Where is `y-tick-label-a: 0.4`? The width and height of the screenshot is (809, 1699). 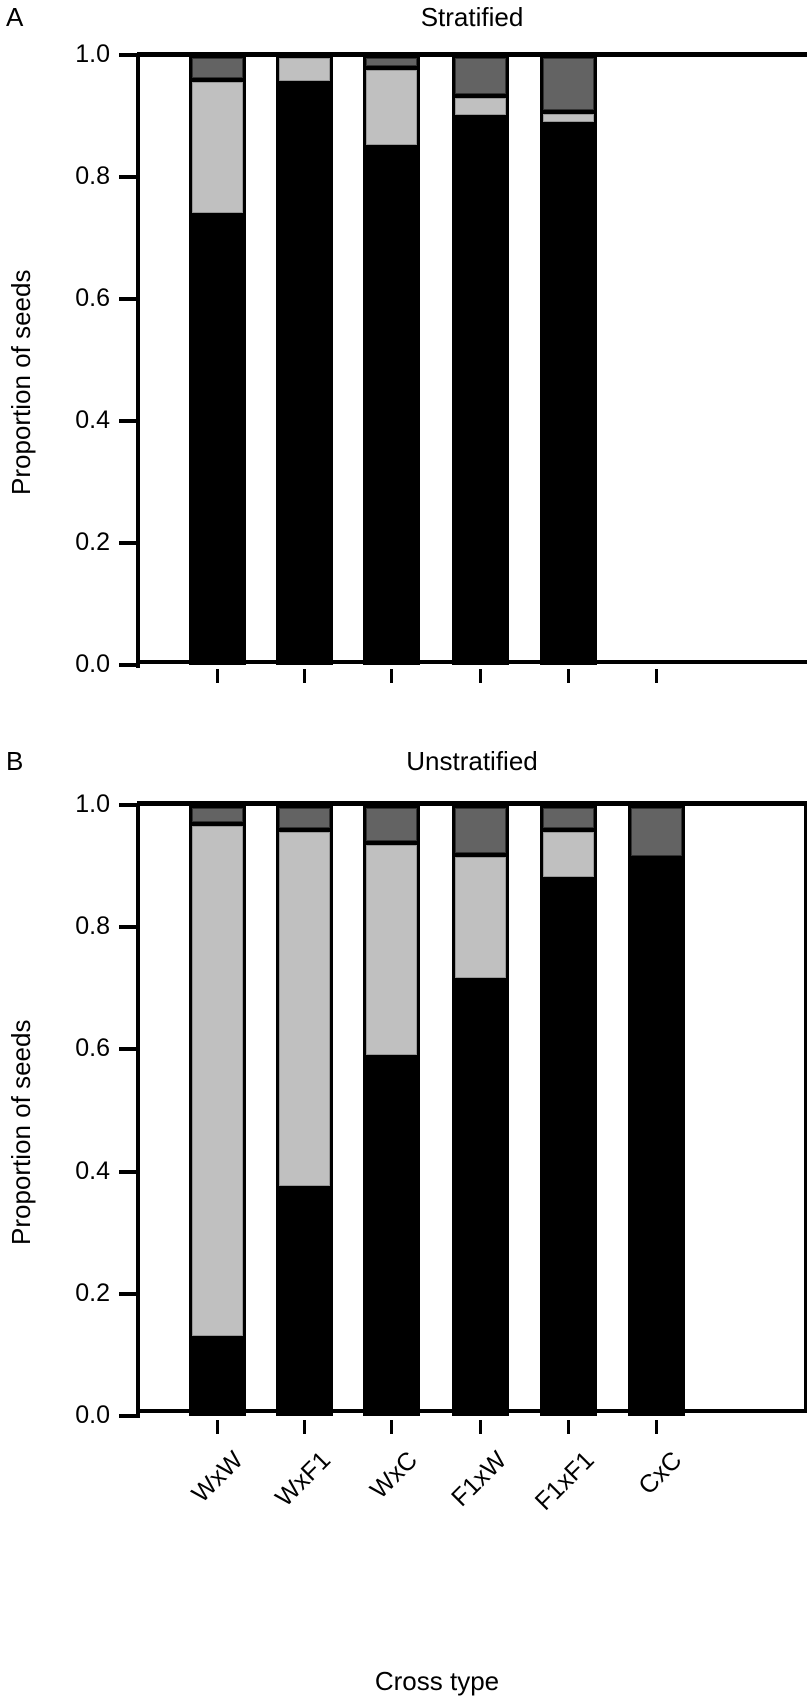 y-tick-label-a: 0.4 is located at coordinates (92, 420).